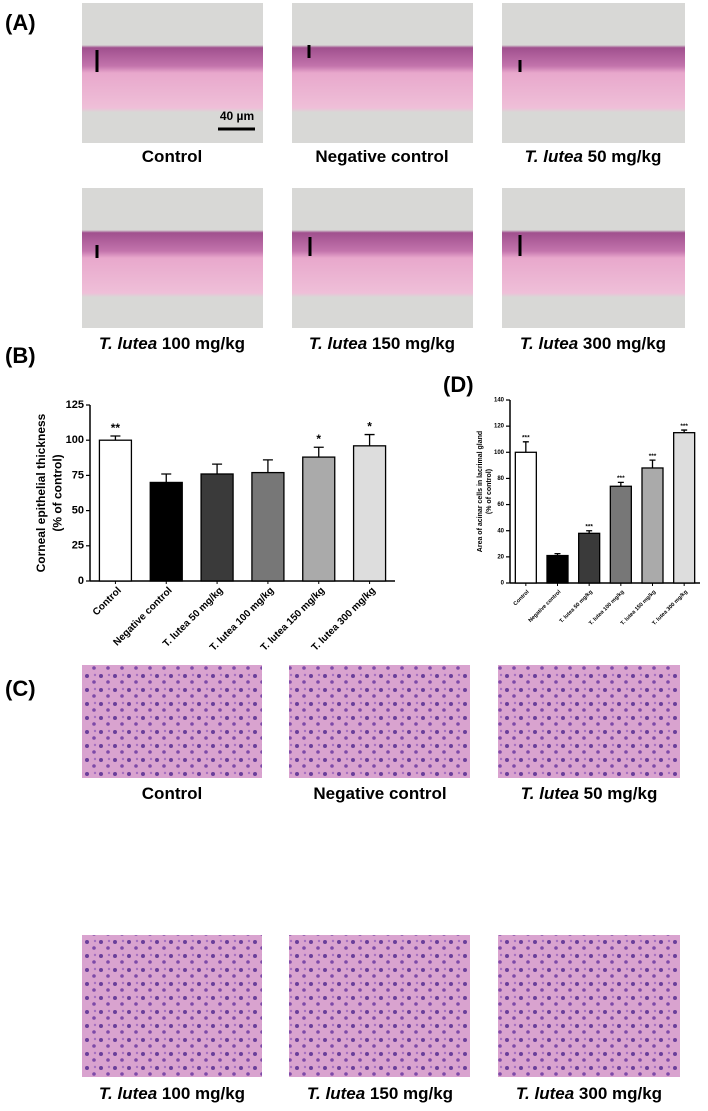 Image resolution: width=708 pixels, height=1111 pixels. What do you see at coordinates (308, 151) in the screenshot?
I see `thickness-markers` at bounding box center [308, 151].